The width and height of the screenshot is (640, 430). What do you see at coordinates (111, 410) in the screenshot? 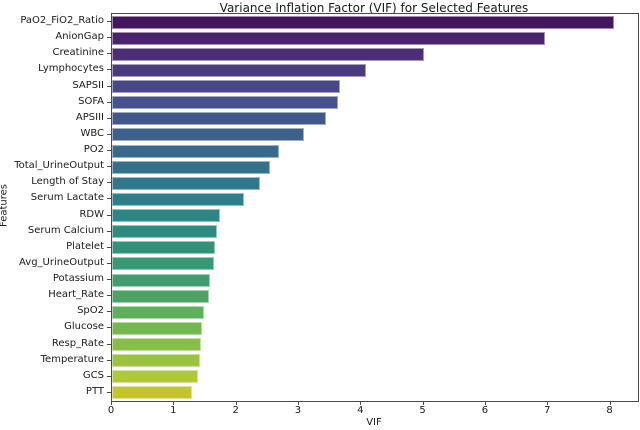
I see `x-tick-label: 0` at bounding box center [111, 410].